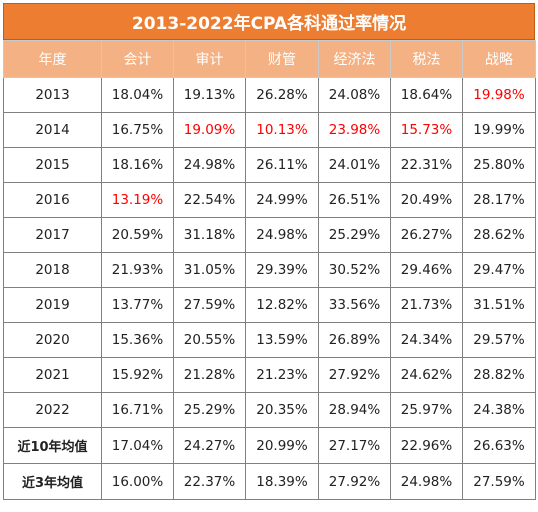  I want to click on rate-cell: 21.23%, so click(282, 375).